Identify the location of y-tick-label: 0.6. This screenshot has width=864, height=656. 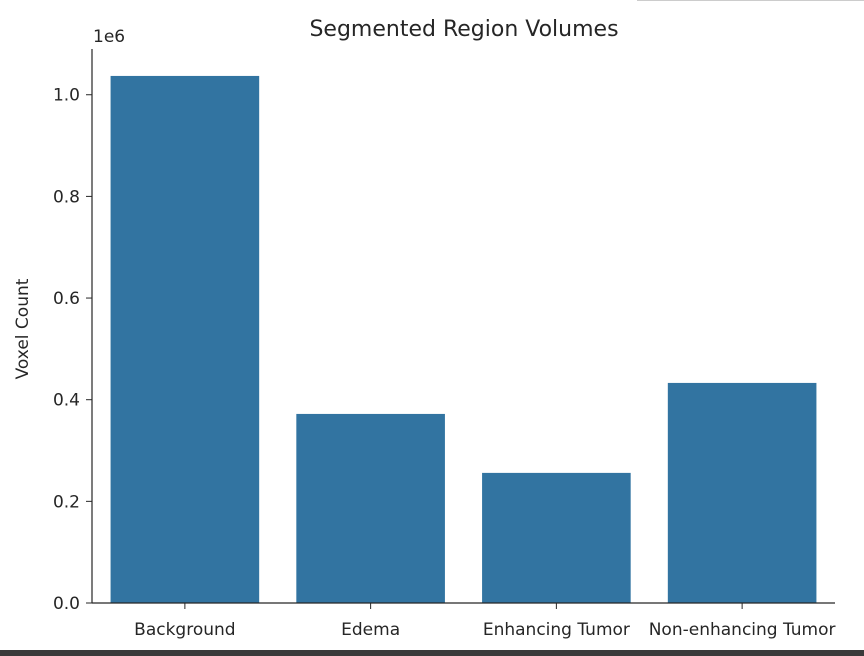
(66, 299).